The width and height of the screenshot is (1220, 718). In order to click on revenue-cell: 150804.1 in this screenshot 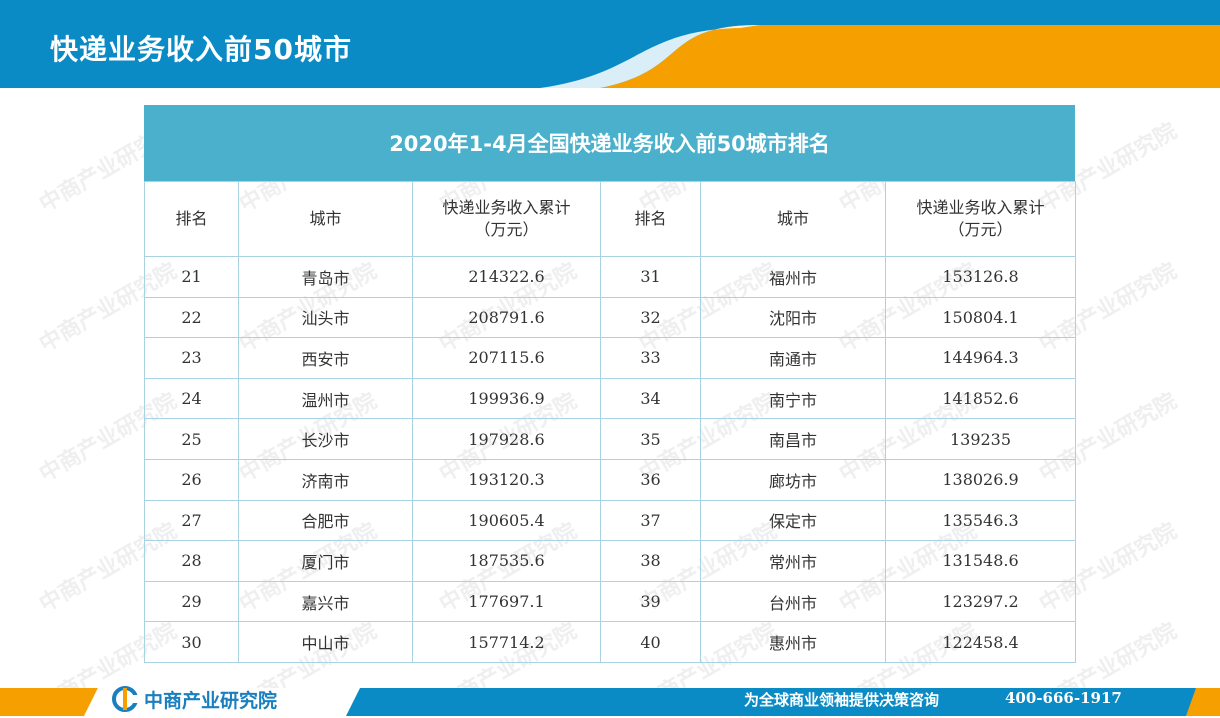, I will do `click(980, 317)`.